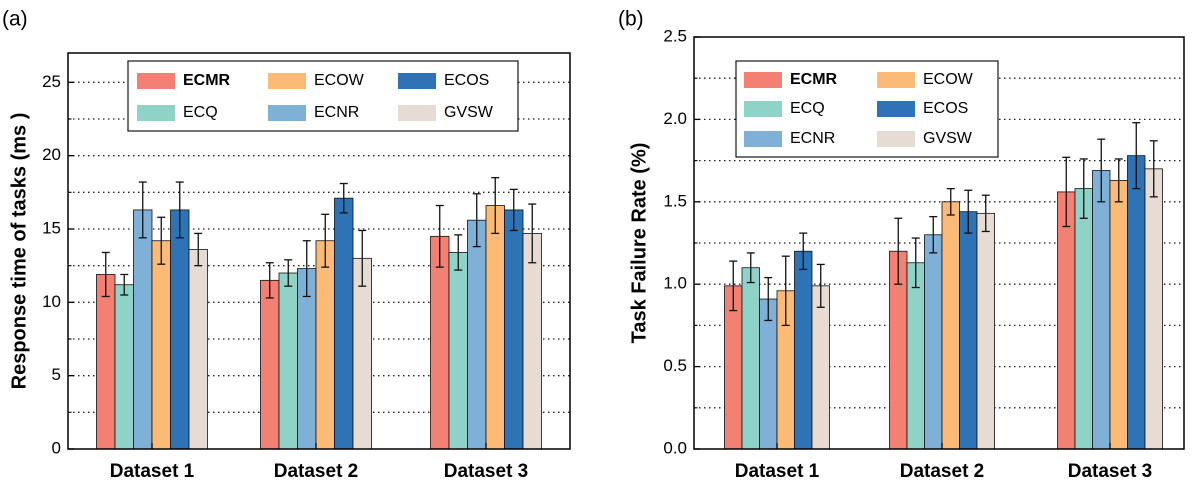 The image size is (1200, 480). I want to click on legend: ECMR ECOW ECQ ECOS ECNR GVSW, so click(867, 109).